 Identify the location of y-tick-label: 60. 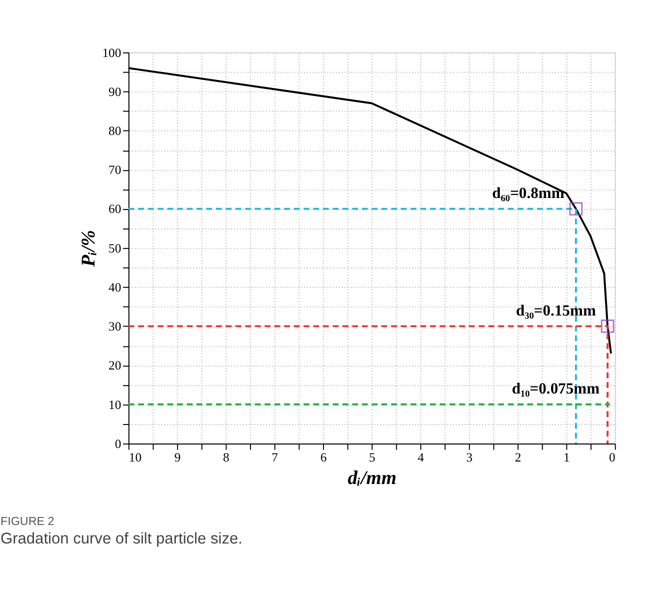
(115, 209).